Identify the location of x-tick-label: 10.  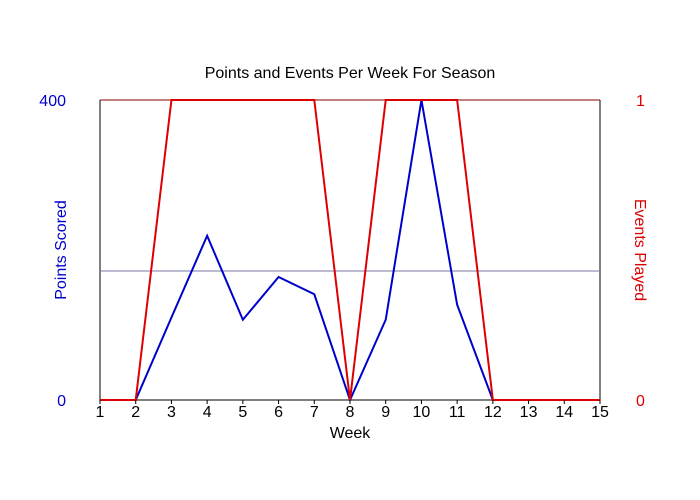
(422, 412).